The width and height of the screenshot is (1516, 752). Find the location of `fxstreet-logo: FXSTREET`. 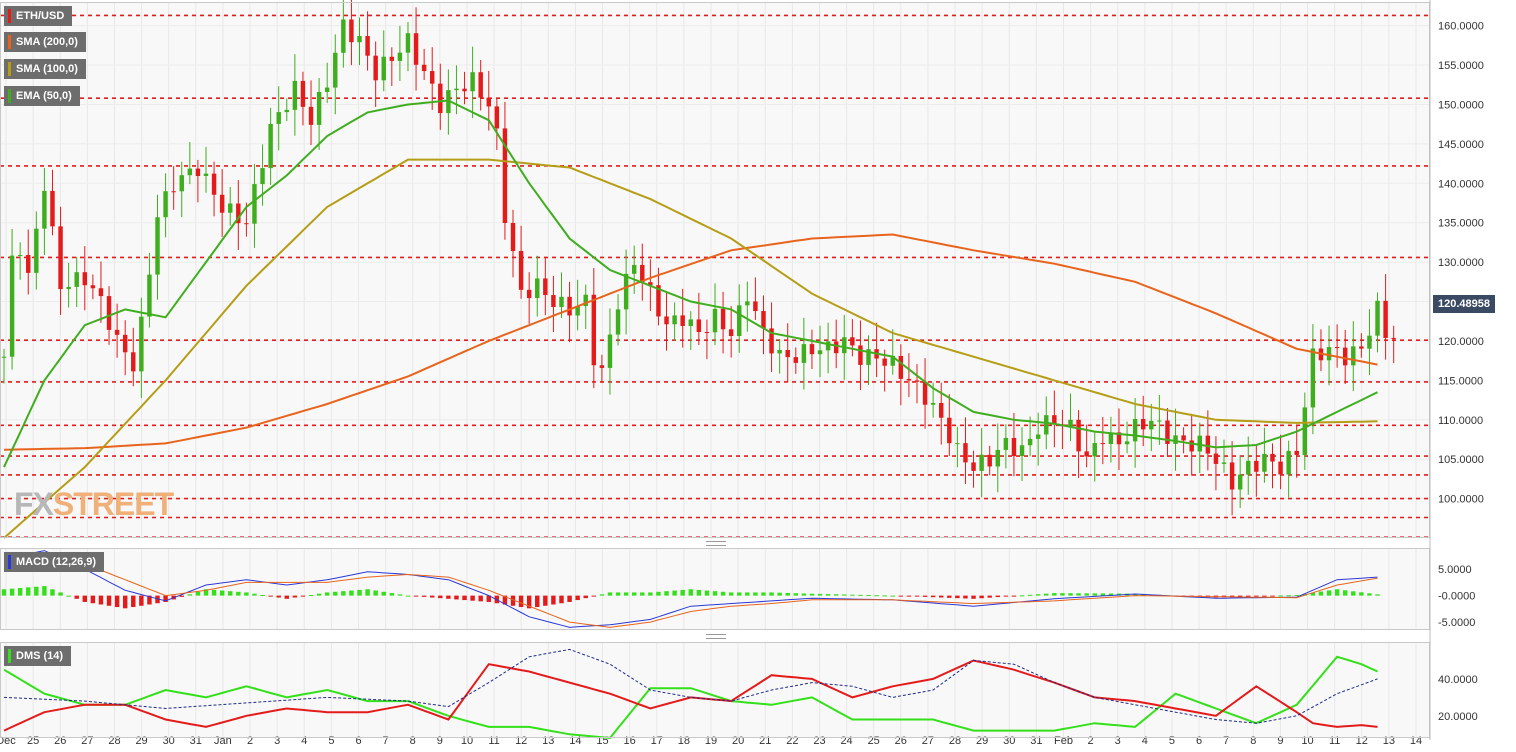

fxstreet-logo: FXSTREET is located at coordinates (94, 504).